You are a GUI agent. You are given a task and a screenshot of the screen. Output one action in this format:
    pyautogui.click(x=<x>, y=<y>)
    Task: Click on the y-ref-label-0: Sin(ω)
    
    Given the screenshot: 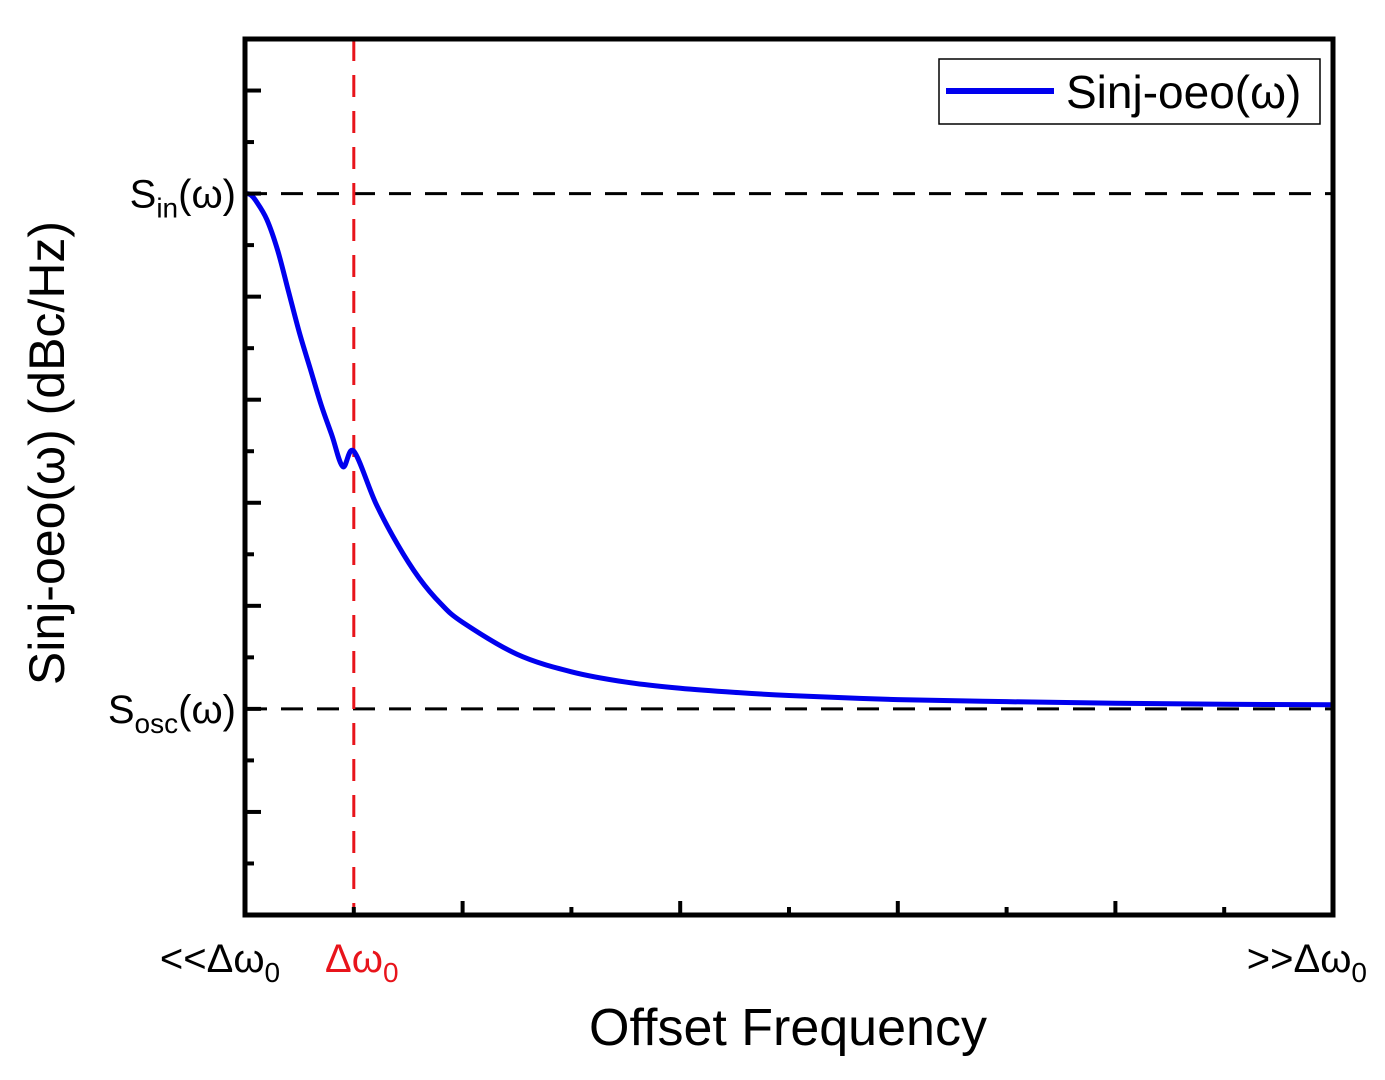 What is the action you would take?
    pyautogui.click(x=183, y=198)
    